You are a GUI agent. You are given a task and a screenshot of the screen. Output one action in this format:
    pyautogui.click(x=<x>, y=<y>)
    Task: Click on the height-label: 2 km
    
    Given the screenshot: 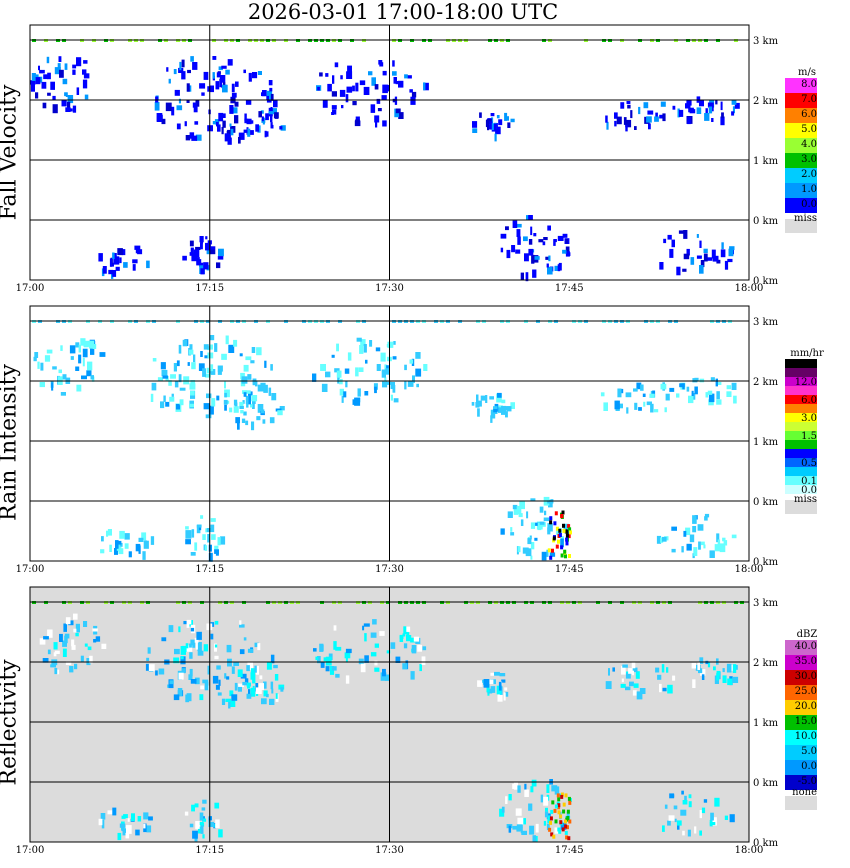 What is the action you would take?
    pyautogui.click(x=766, y=101)
    